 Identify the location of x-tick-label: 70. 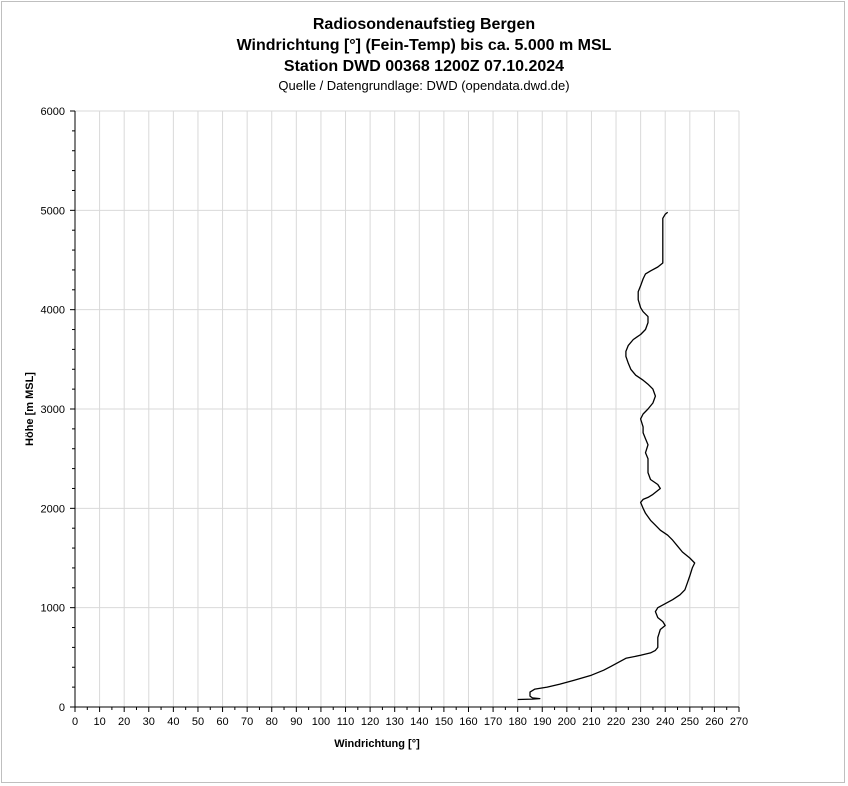
(247, 722).